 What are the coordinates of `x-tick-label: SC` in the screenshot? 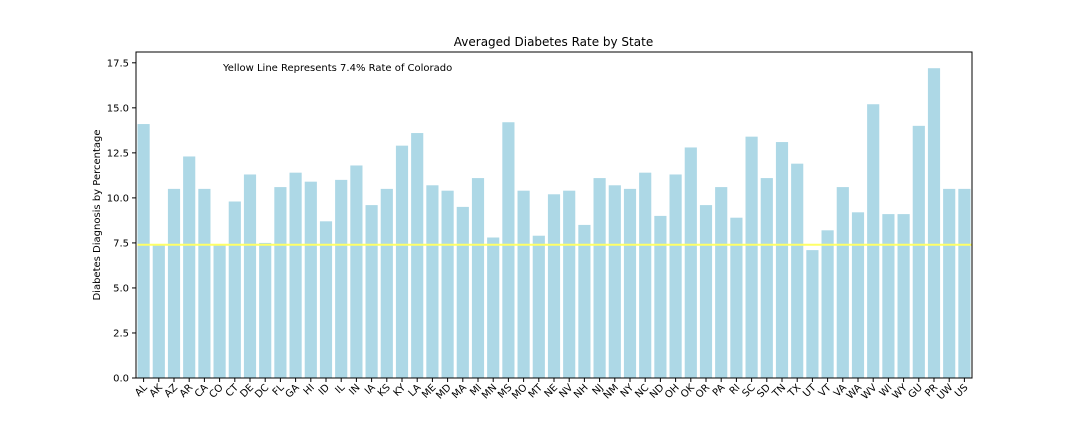 It's located at (749, 390).